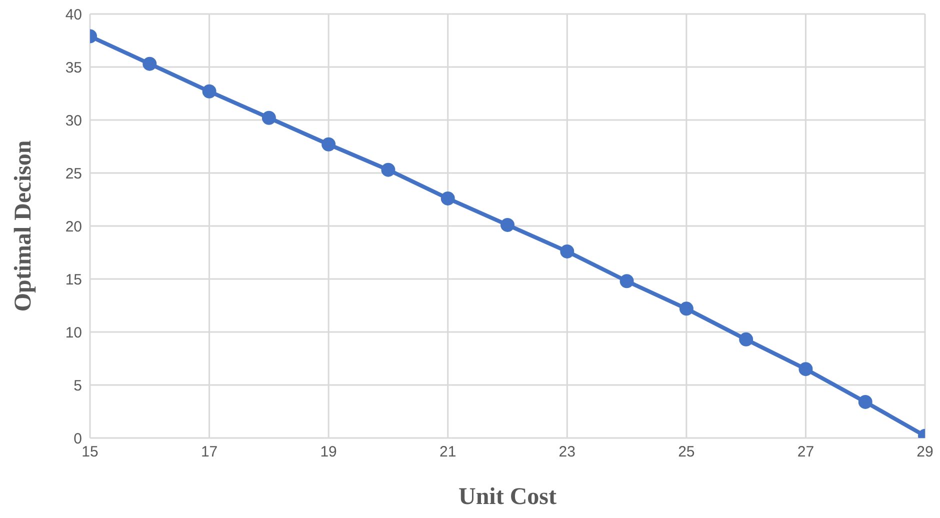 The image size is (940, 518). Describe the element at coordinates (23, 226) in the screenshot. I see `y-axis-title: Optimal Decison` at that location.